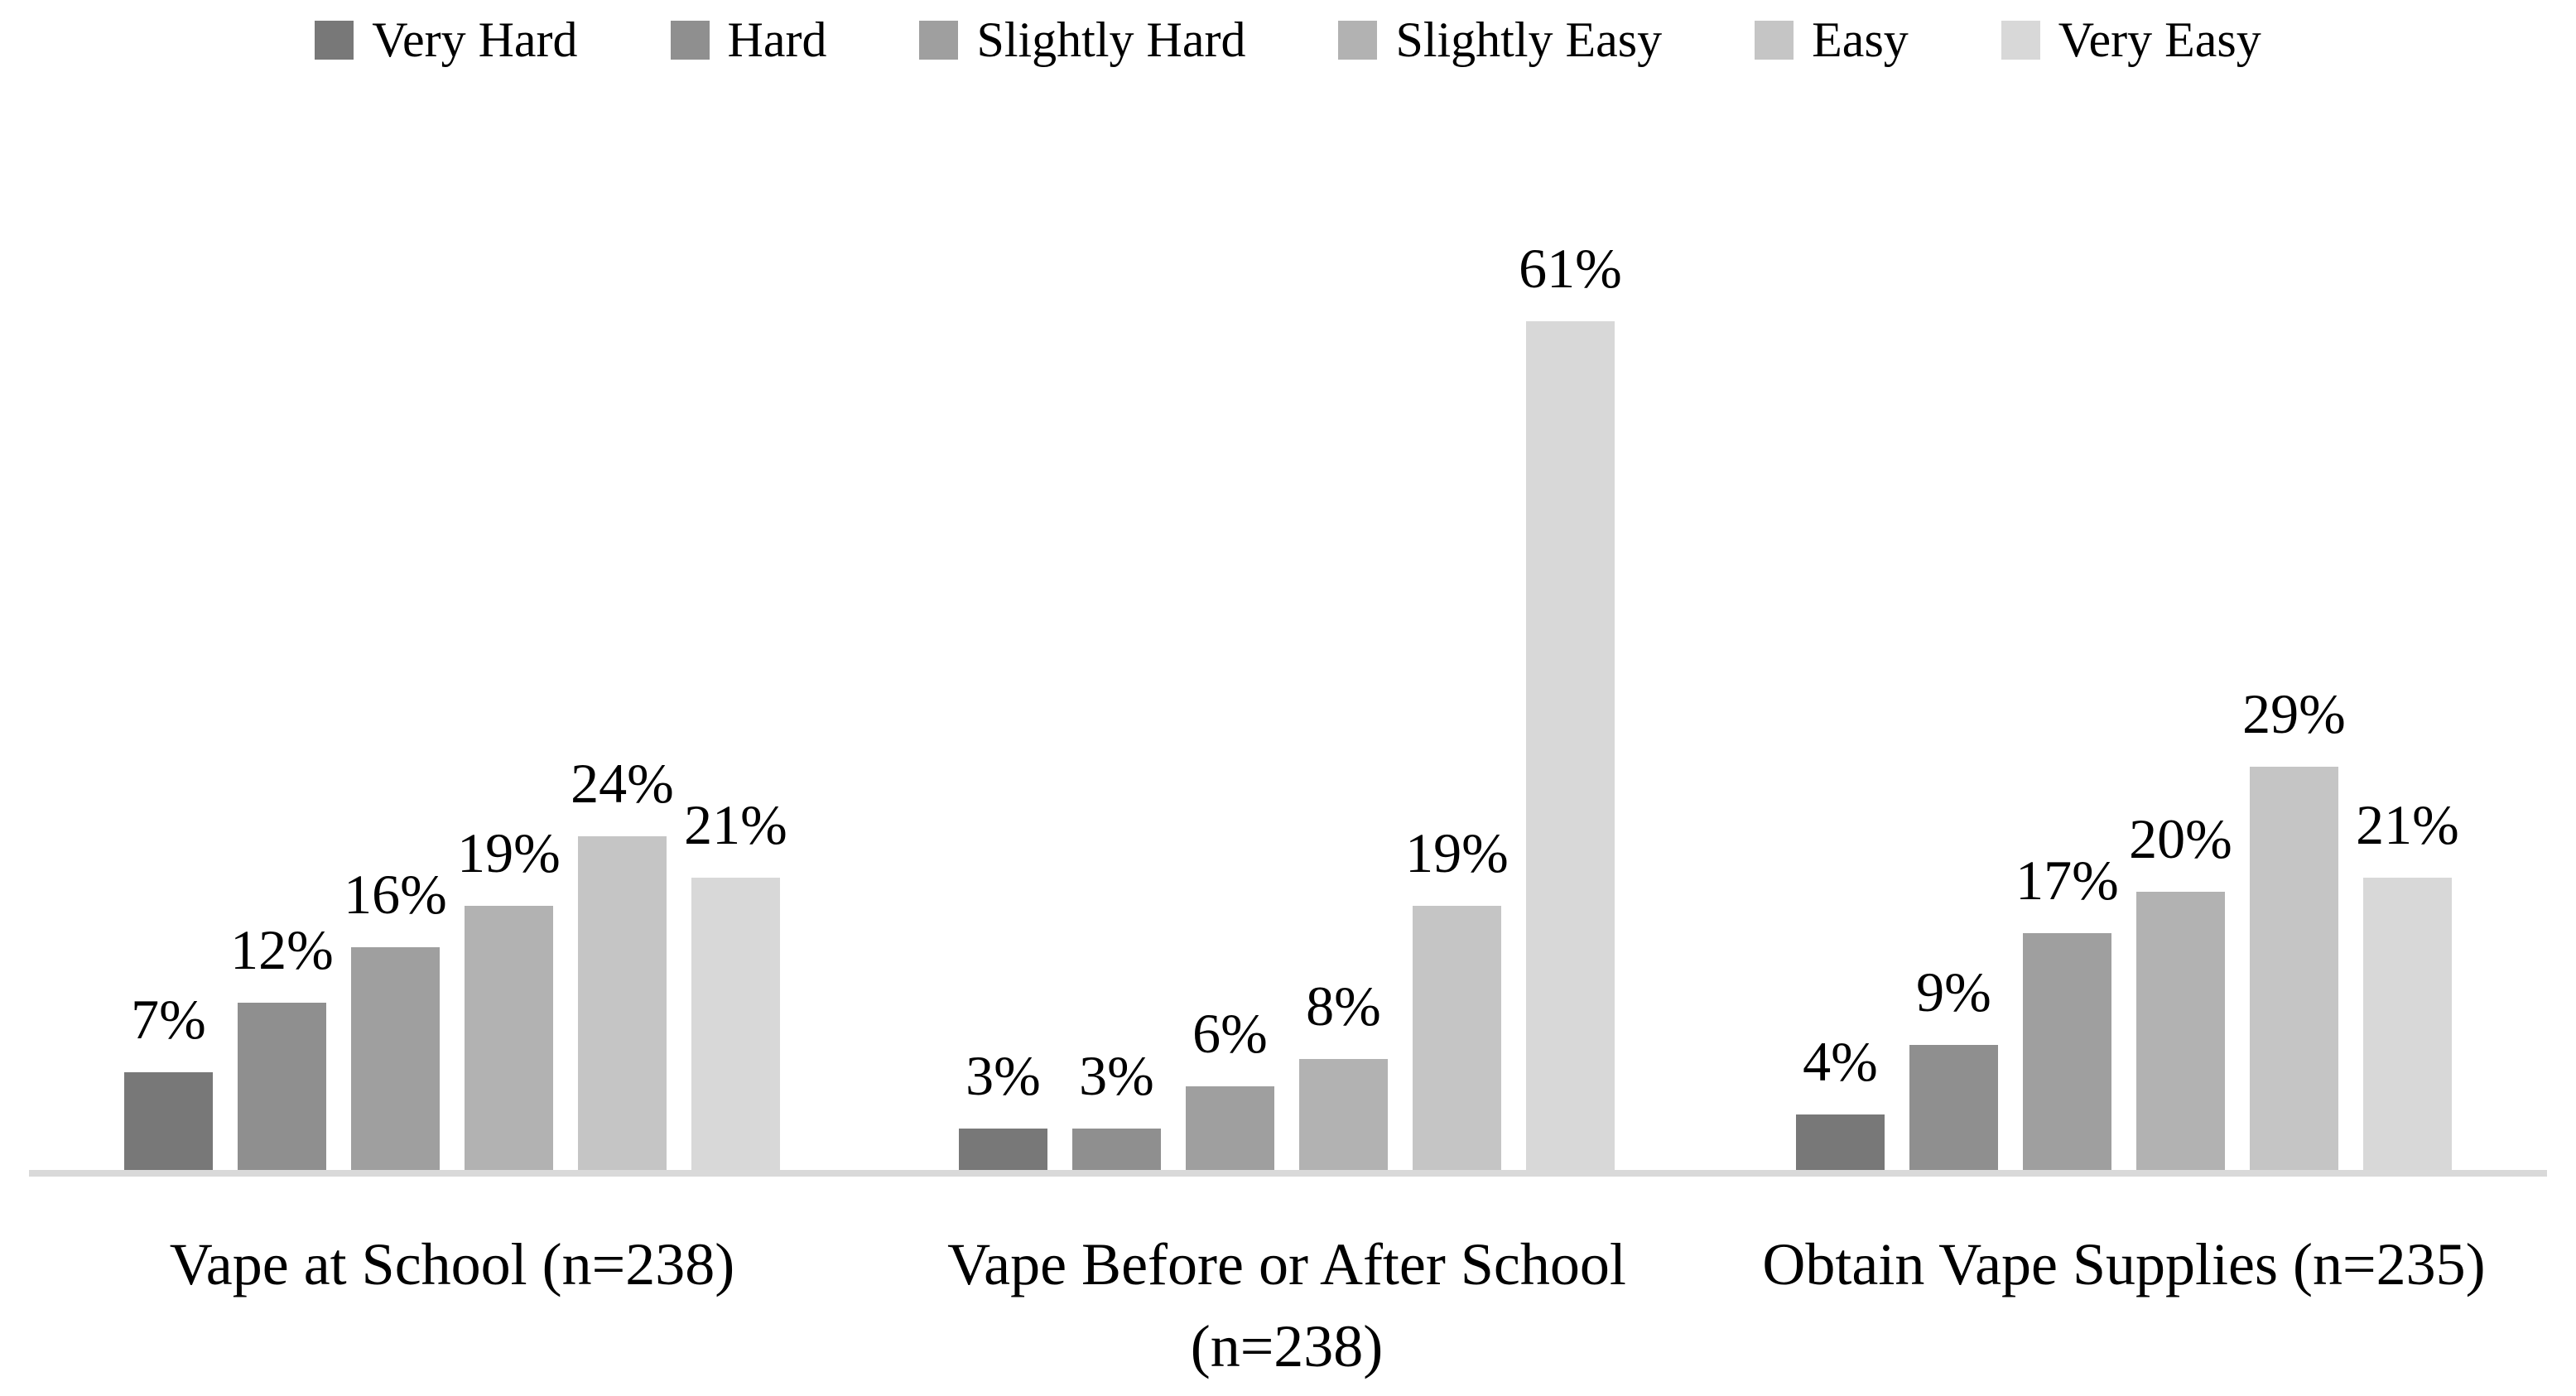 The width and height of the screenshot is (2576, 1396). I want to click on bar-value-label-slightly-easy-group-1: 19%, so click(509, 852).